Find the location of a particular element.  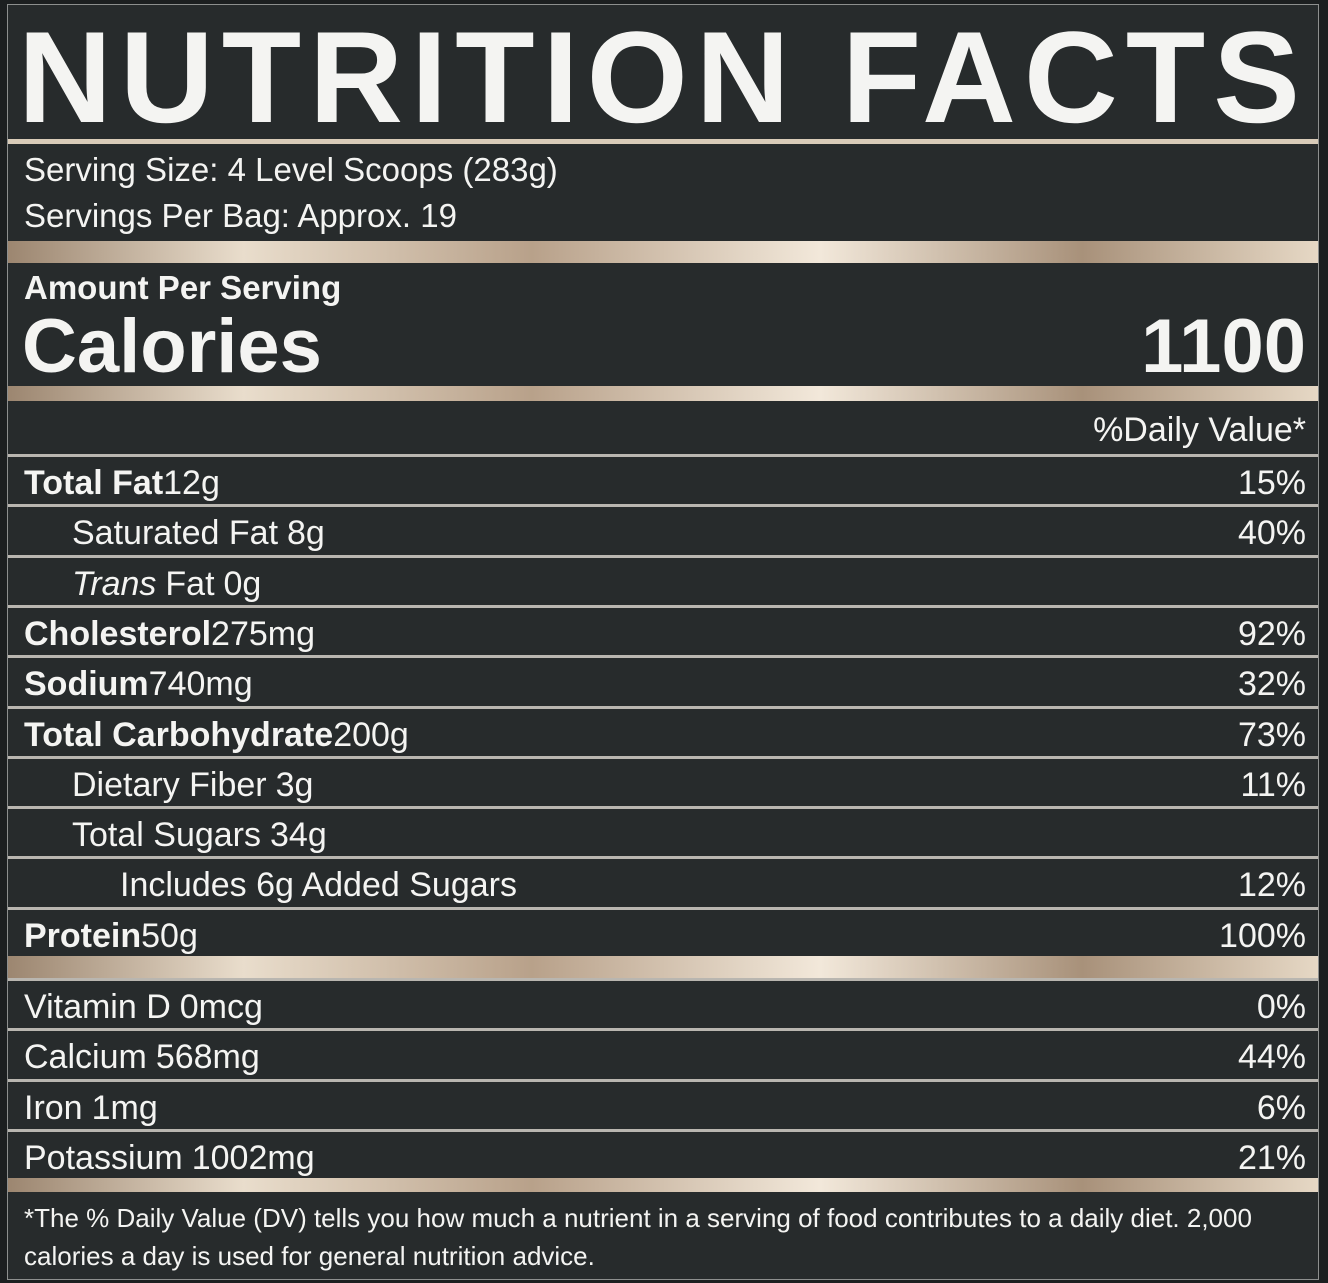

vitamin-row: Vitamin D 0mcg 0% is located at coordinates (663, 1006).